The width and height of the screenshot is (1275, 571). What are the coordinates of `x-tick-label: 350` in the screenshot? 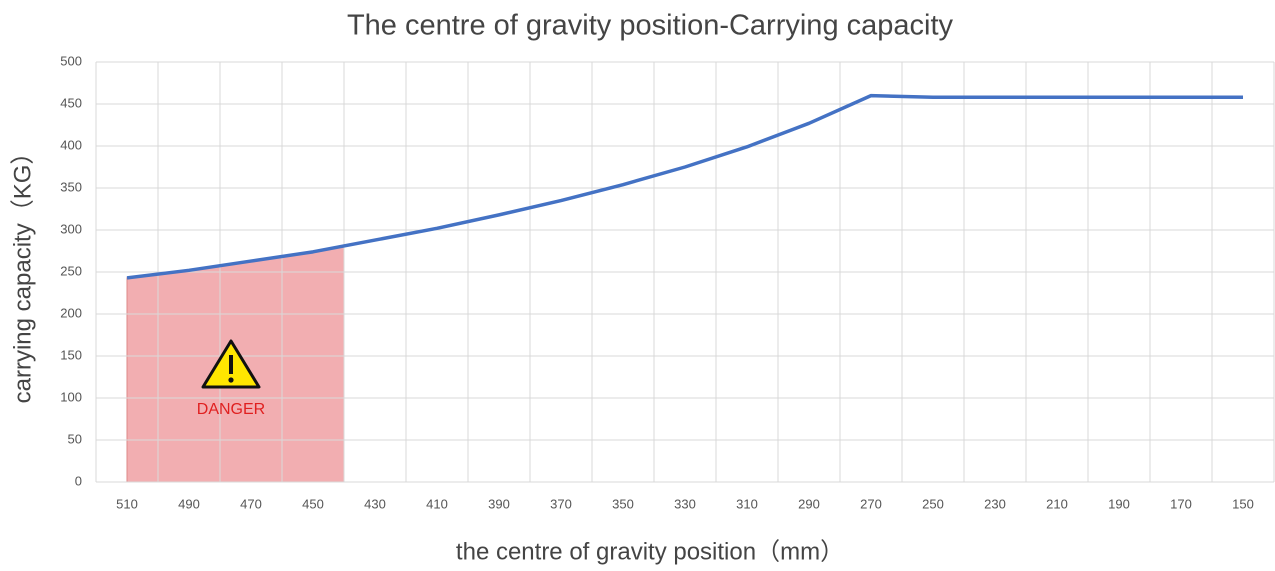 It's located at (623, 503).